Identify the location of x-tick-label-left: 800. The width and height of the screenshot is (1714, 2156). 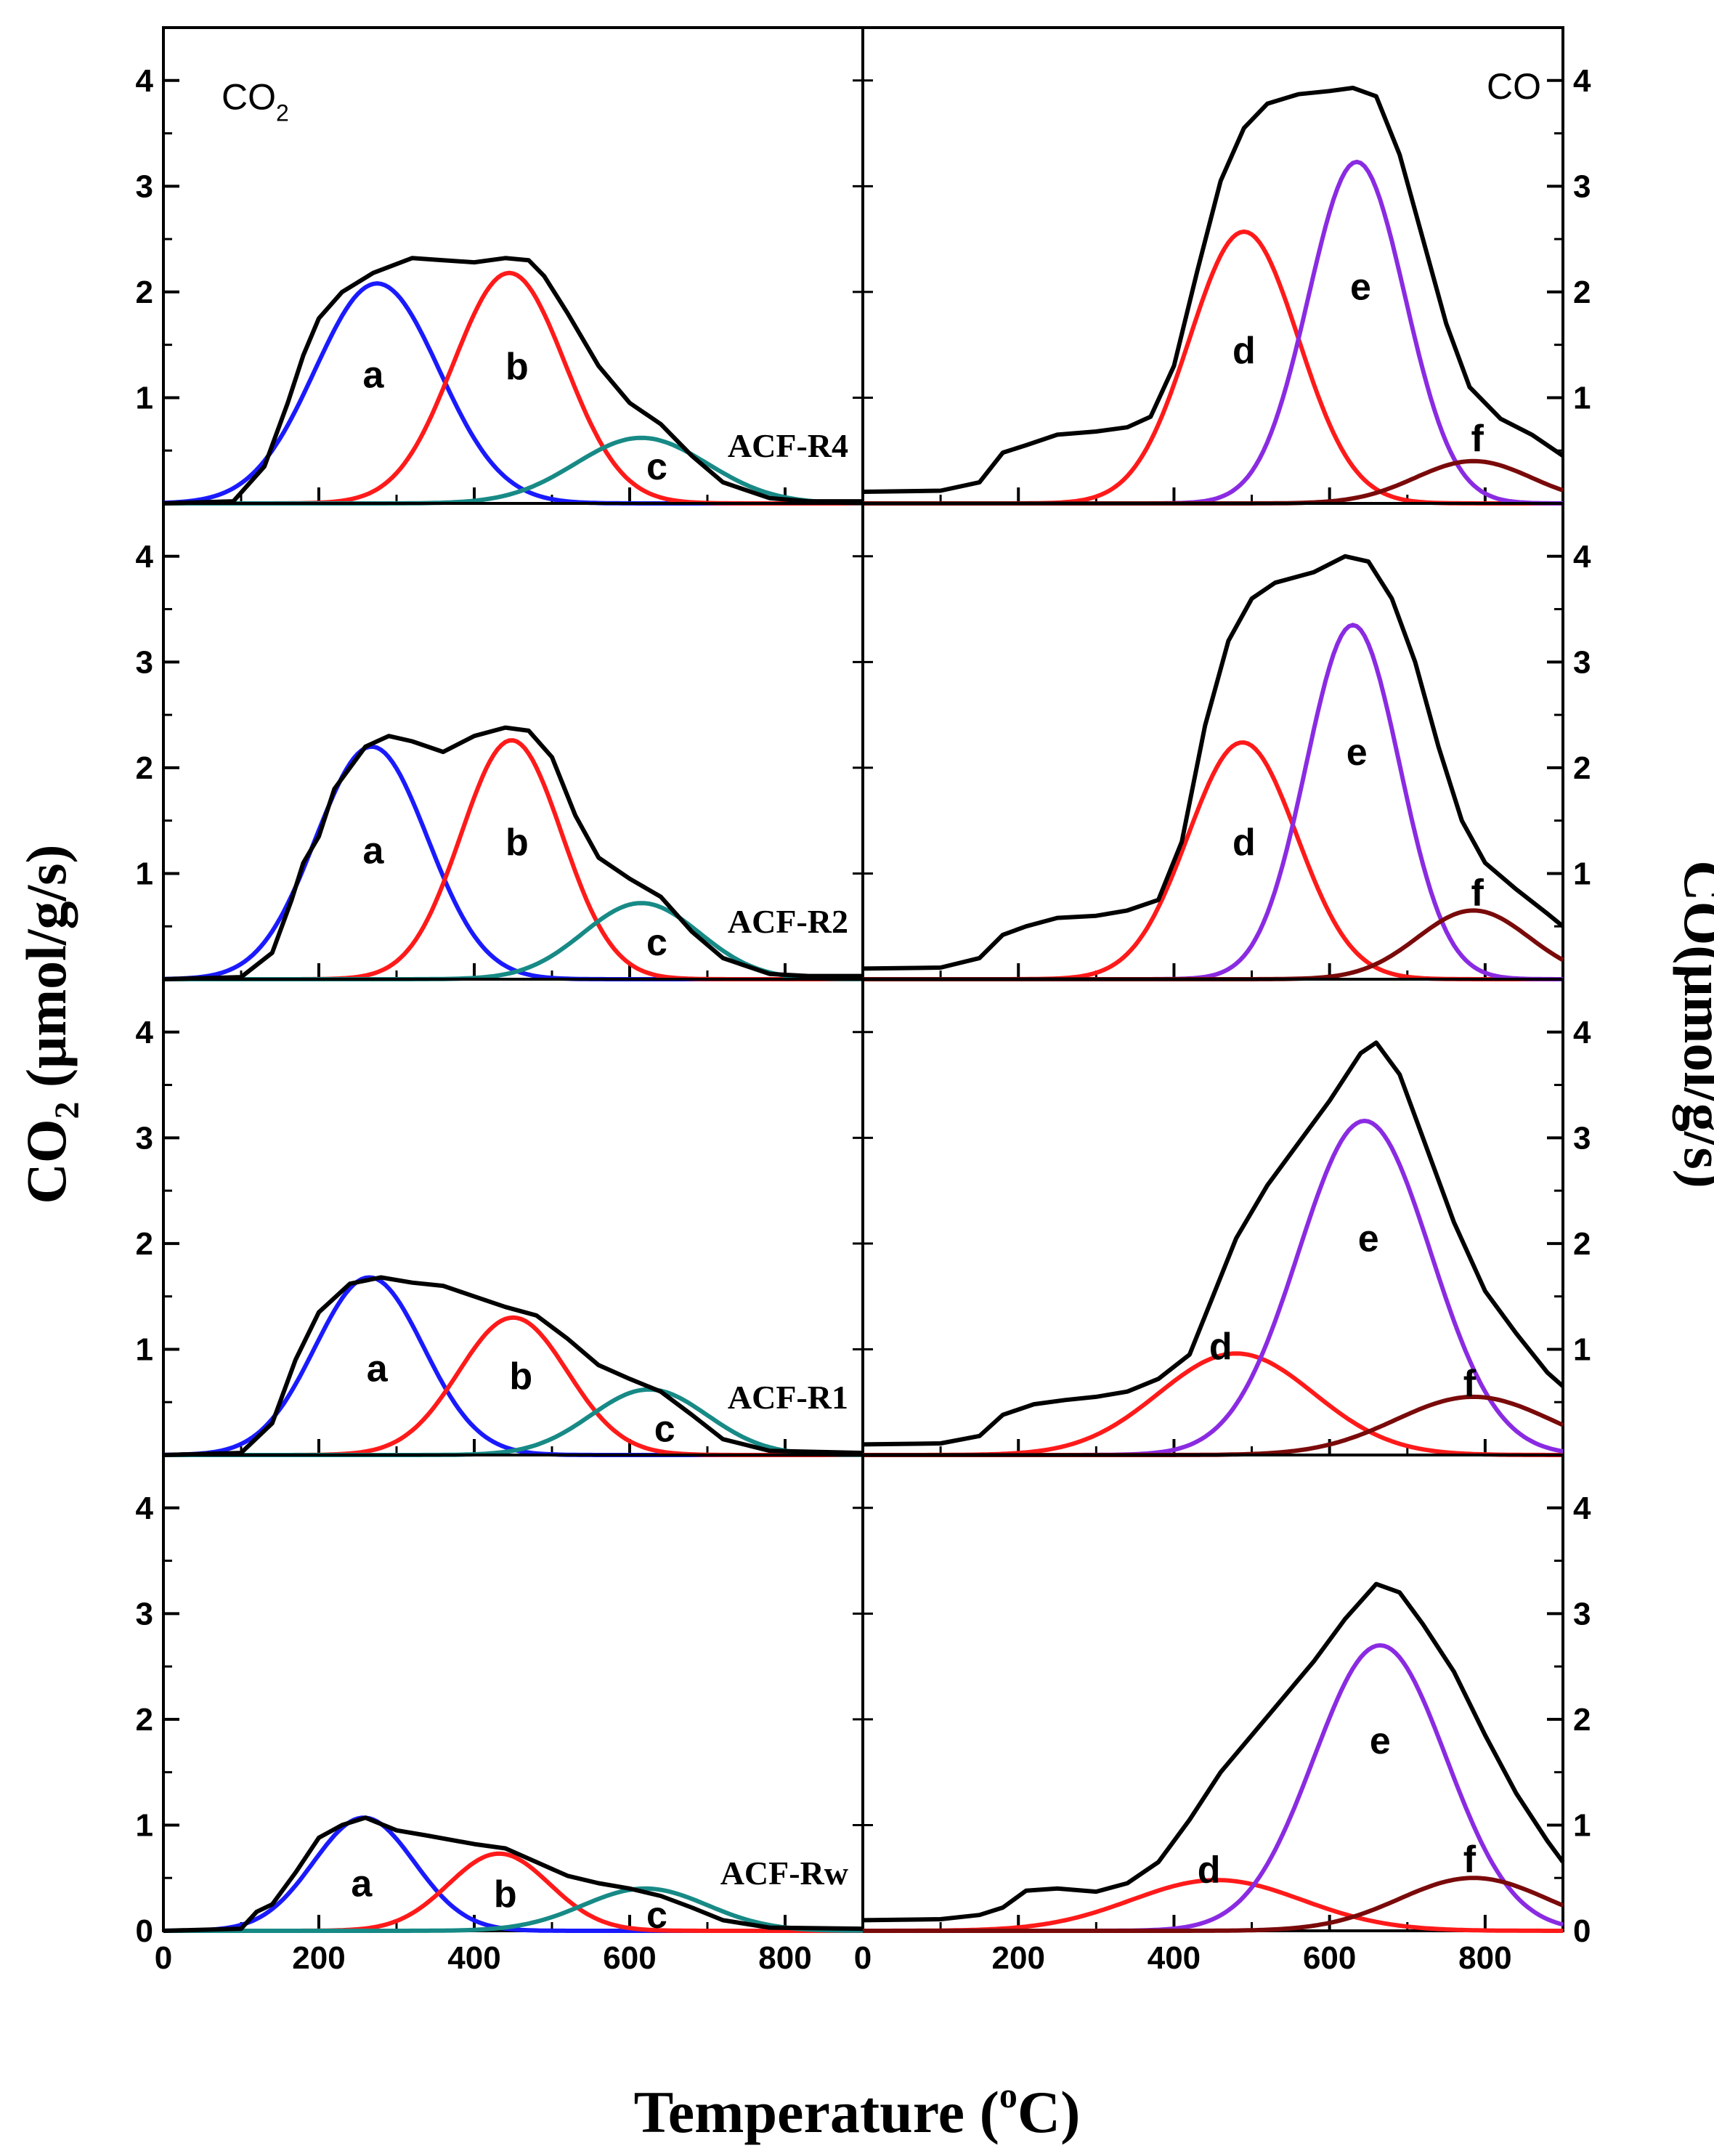
(785, 1958).